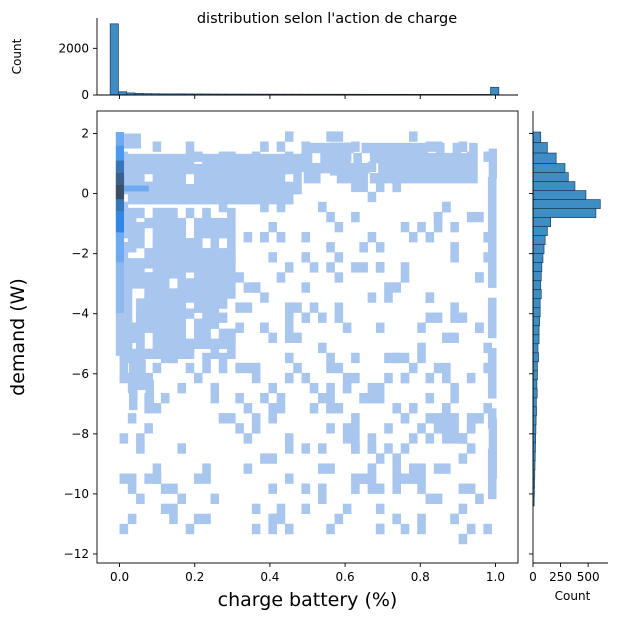 Image resolution: width=618 pixels, height=618 pixels. Describe the element at coordinates (264, 60) in the screenshot. I see `top-marginal-histogram: 0 2000 Count` at that location.